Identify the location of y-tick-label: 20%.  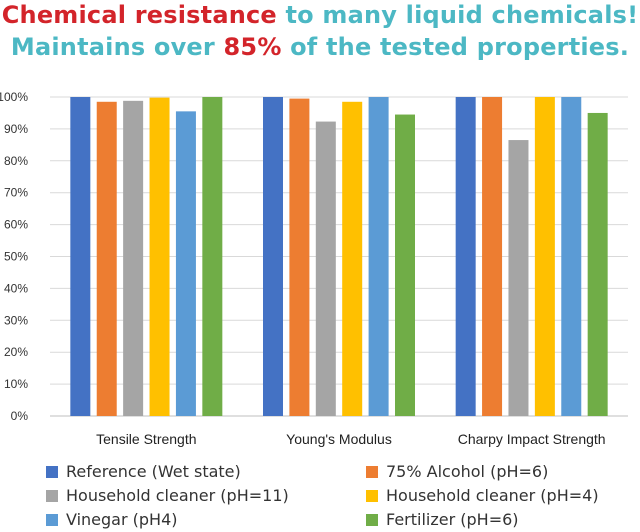
(16, 352).